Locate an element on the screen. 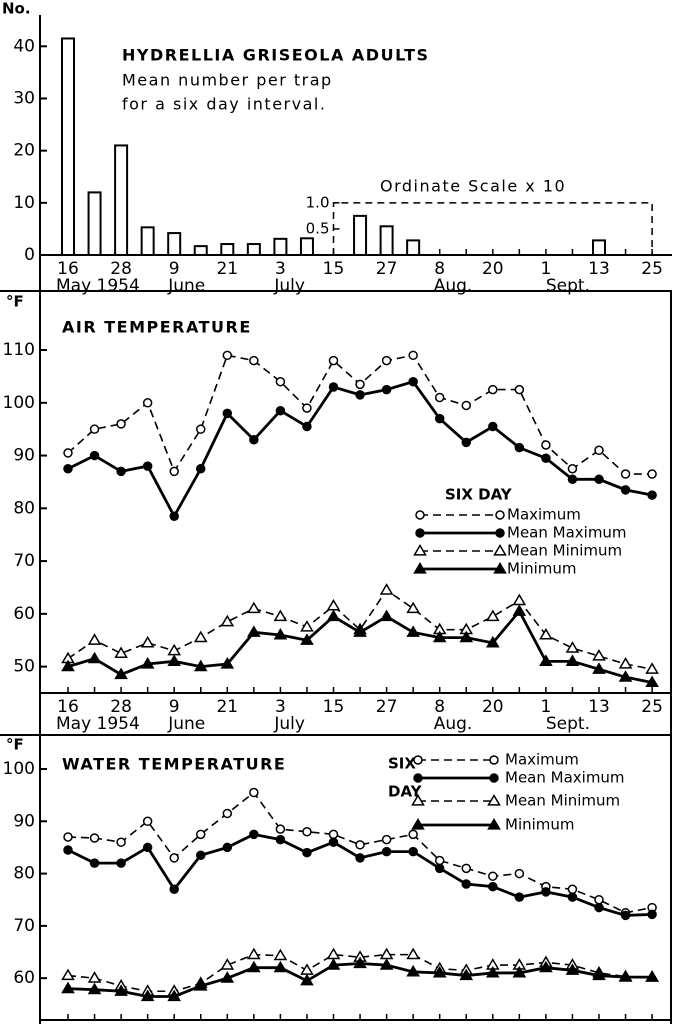 The image size is (673, 1024). x-tick-label: 20 is located at coordinates (493, 707).